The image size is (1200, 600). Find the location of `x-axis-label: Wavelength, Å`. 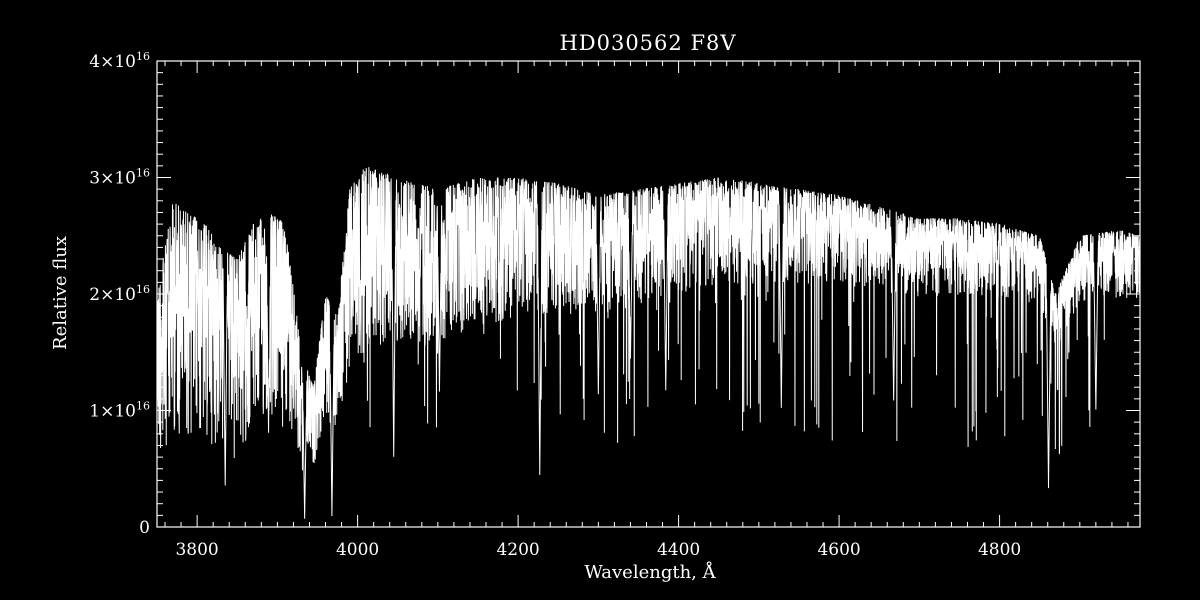

x-axis-label: Wavelength, Å is located at coordinates (650, 572).